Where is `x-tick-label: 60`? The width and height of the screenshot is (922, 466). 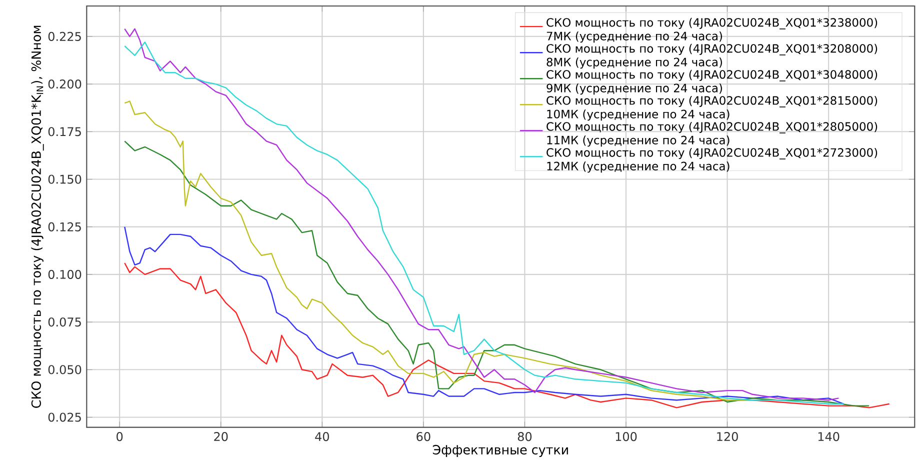 x-tick-label: 60 is located at coordinates (423, 437).